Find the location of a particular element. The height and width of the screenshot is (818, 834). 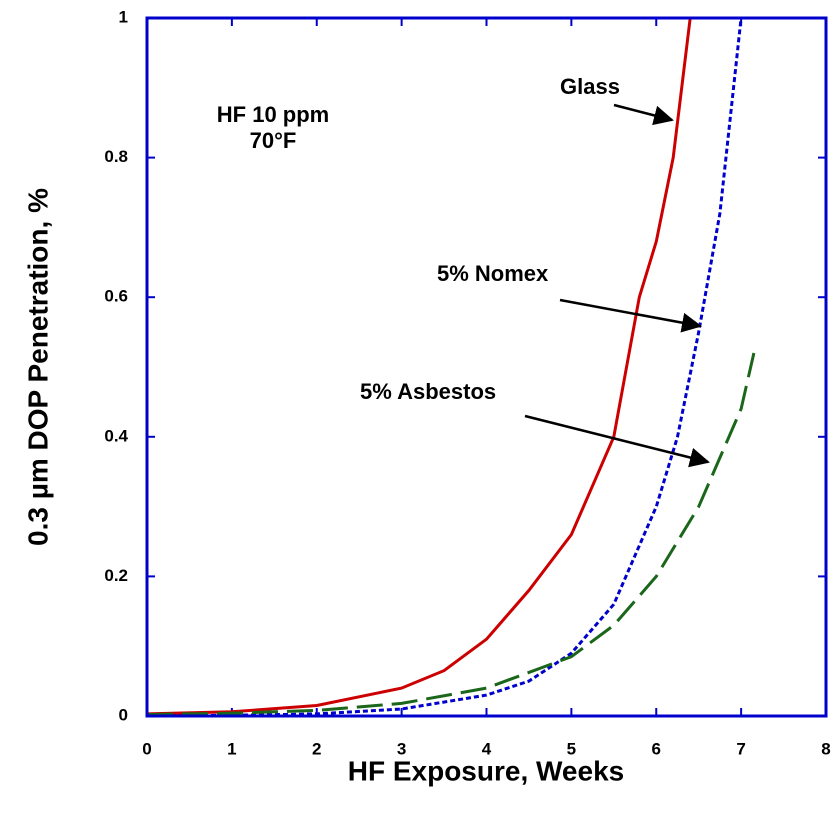

annotation: Glass is located at coordinates (590, 86).